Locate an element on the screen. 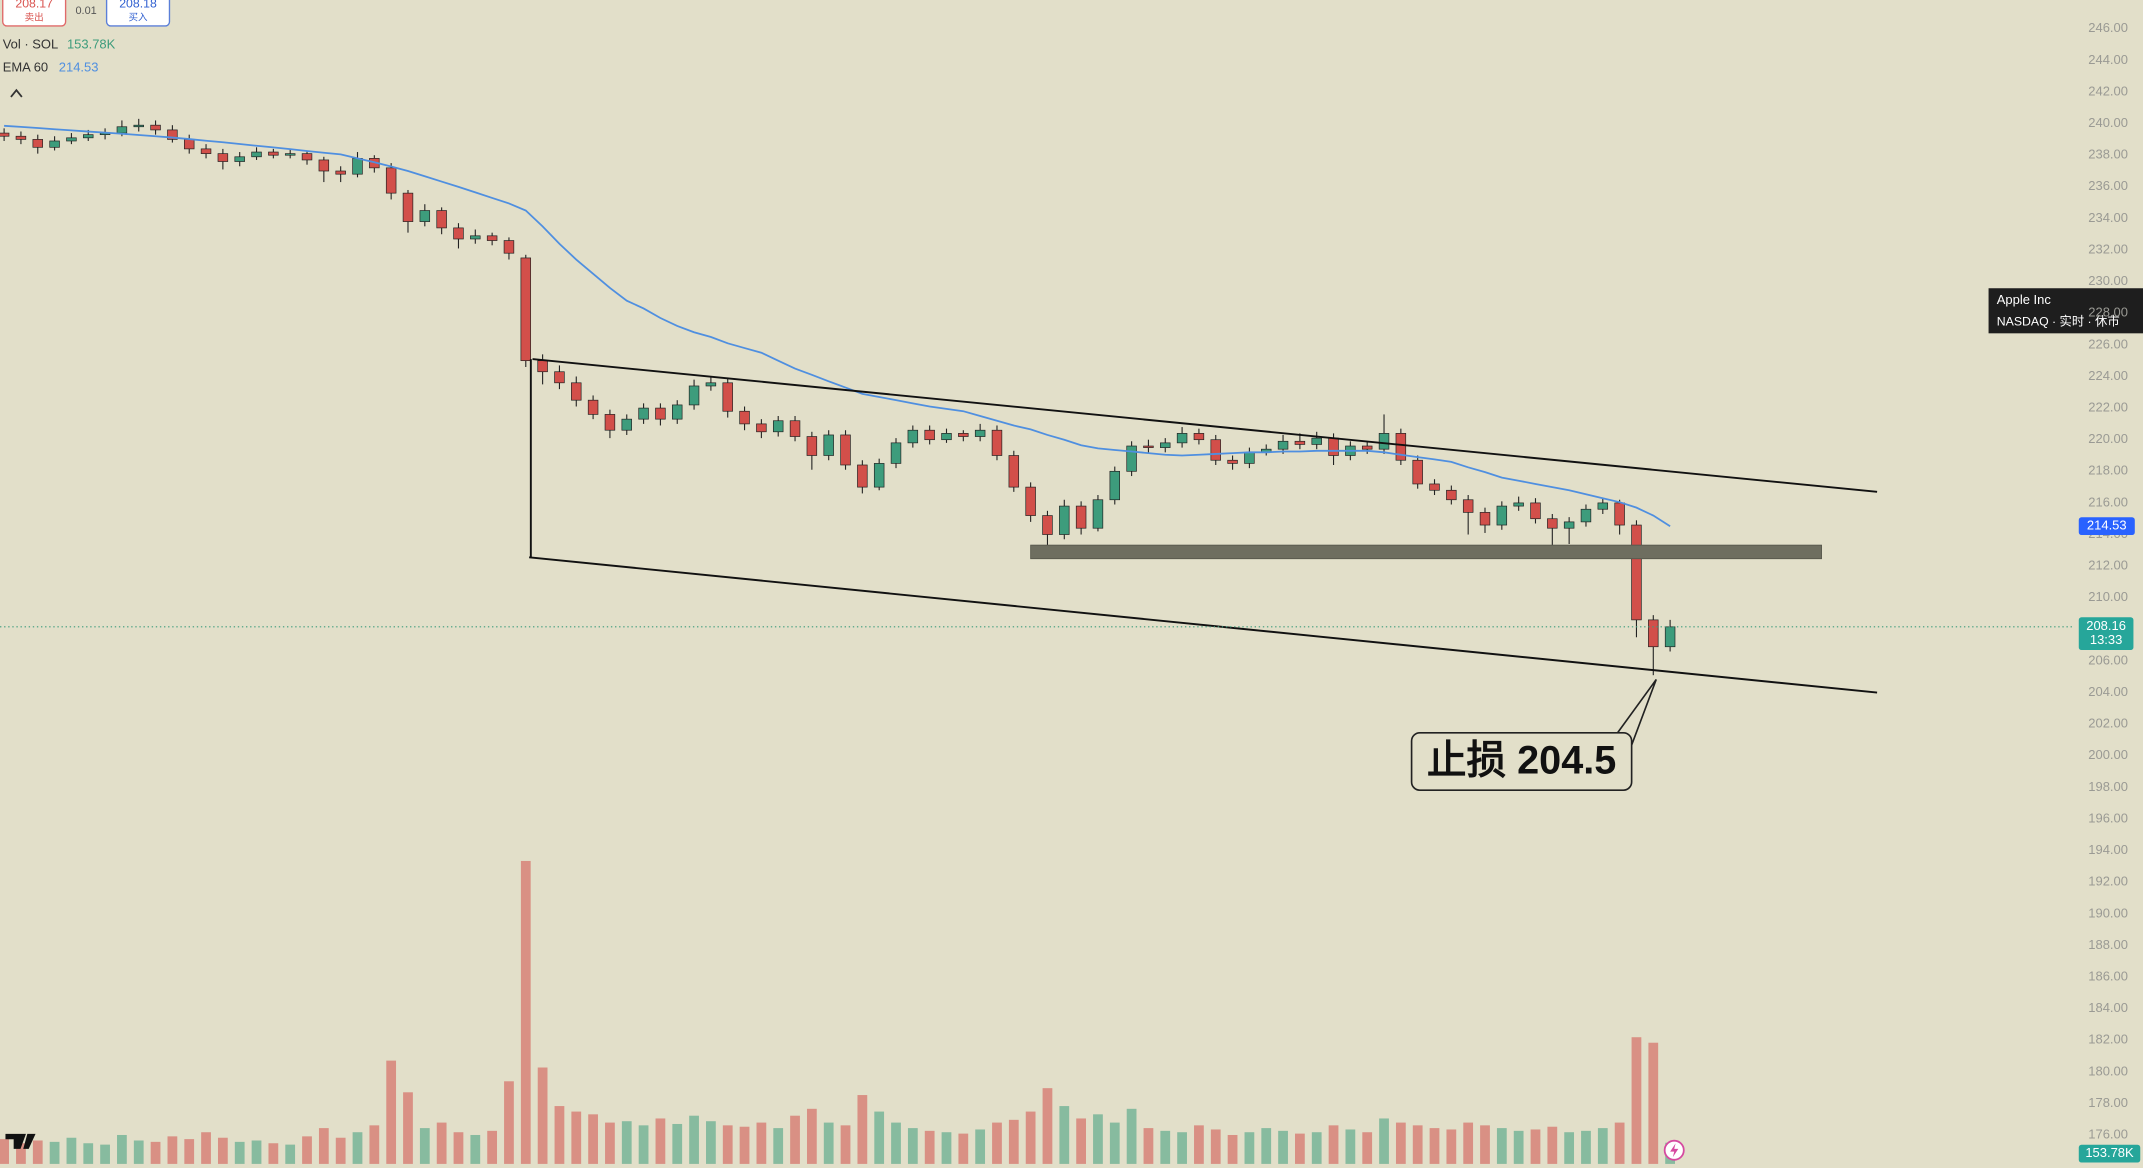  y-tick-label: 224.00 is located at coordinates (2108, 375).